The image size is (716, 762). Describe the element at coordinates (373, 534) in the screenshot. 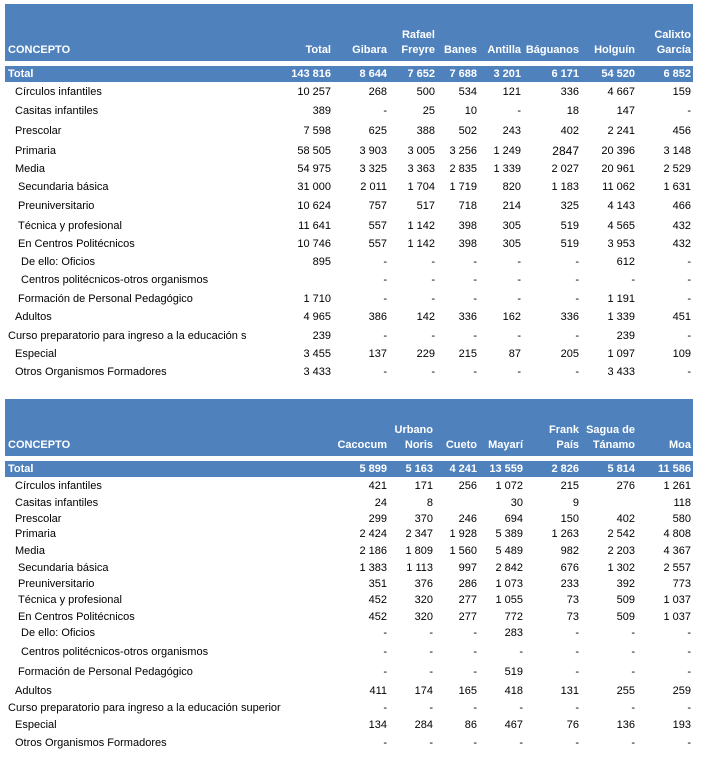

I see `cell-value: 2 424` at that location.